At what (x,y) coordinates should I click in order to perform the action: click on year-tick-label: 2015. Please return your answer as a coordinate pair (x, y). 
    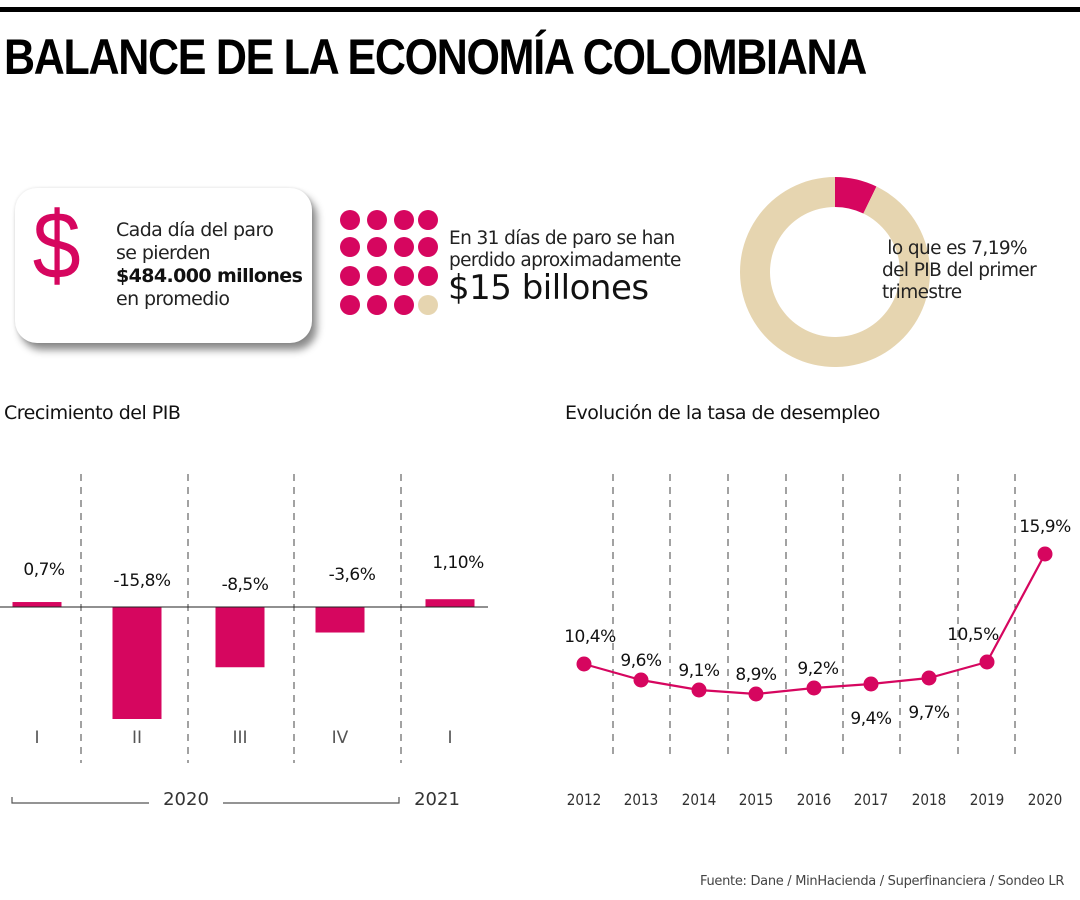
    Looking at the image, I should click on (756, 800).